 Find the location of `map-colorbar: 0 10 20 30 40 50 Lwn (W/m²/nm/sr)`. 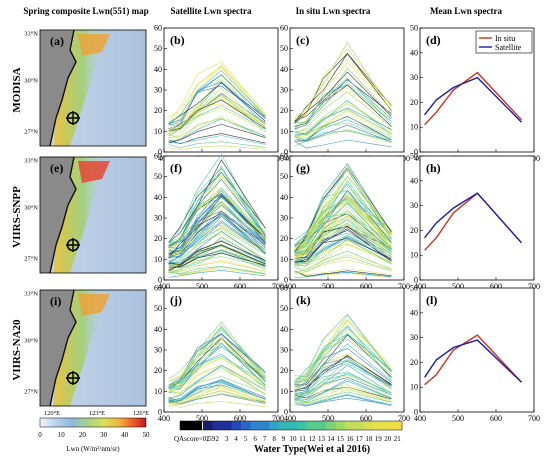

map-colorbar: 0 10 20 30 40 50 Lwn (W/m²/nm/sr) is located at coordinates (94, 435).